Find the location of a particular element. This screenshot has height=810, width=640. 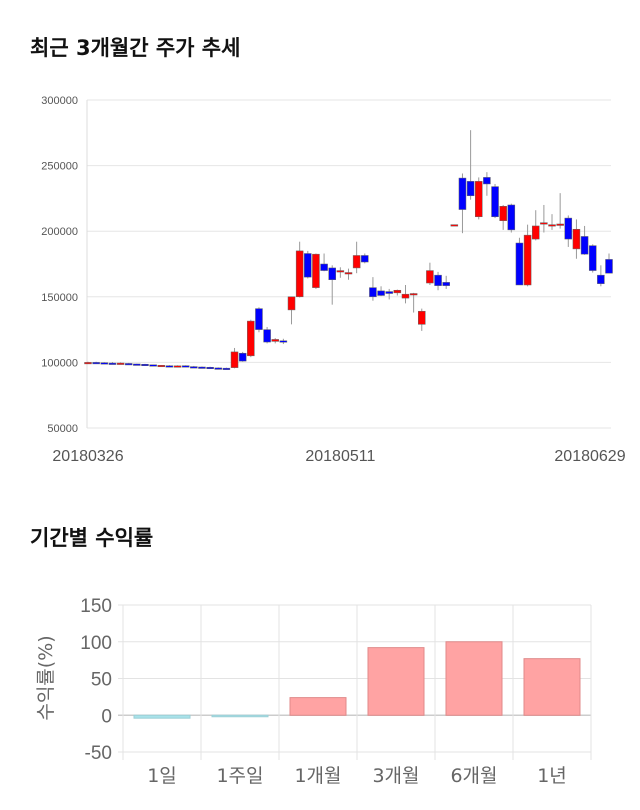

y-tick-label: 50000 is located at coordinates (62, 429).